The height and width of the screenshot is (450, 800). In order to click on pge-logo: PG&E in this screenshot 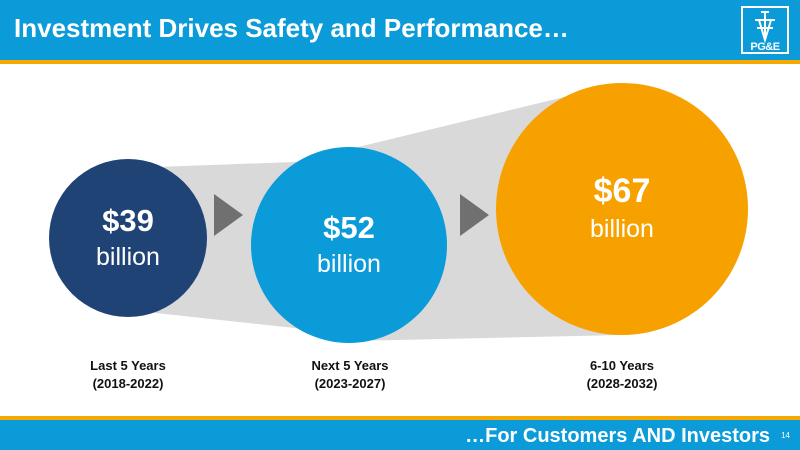, I will do `click(765, 30)`.